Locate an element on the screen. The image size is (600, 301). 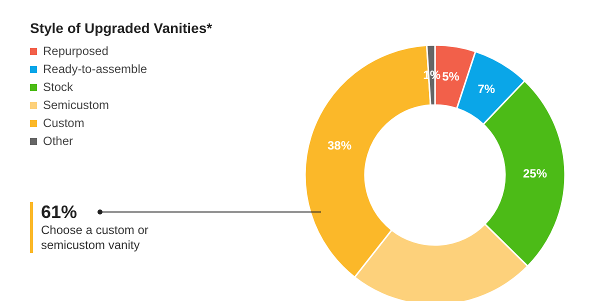
data-label: 5% is located at coordinates (451, 76).